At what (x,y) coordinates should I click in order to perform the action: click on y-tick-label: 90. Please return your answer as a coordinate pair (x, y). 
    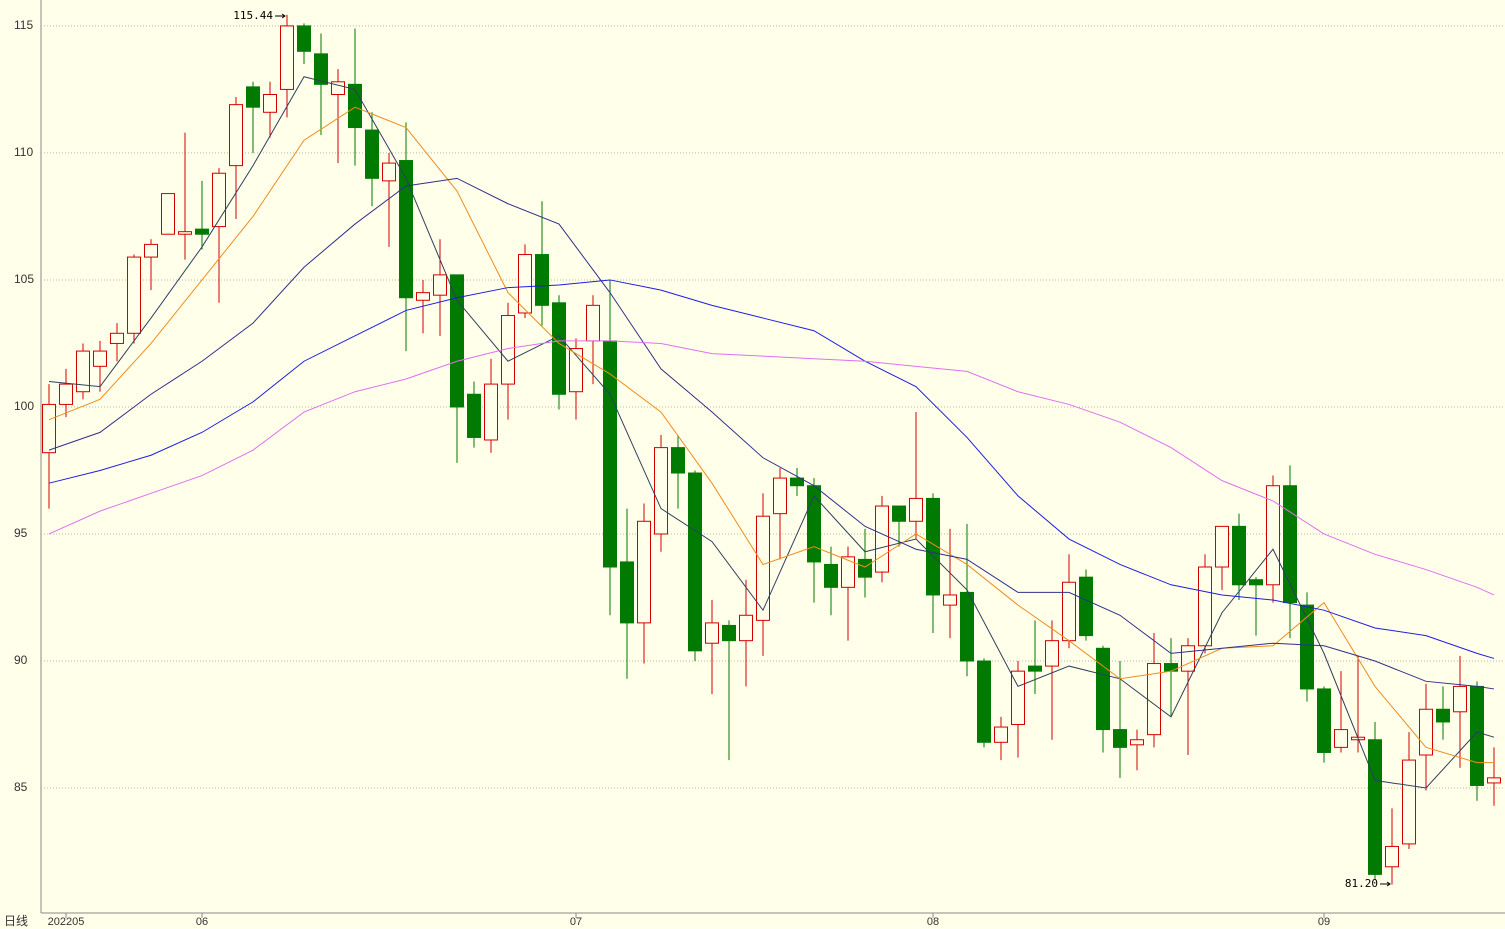
    Looking at the image, I should click on (21, 660).